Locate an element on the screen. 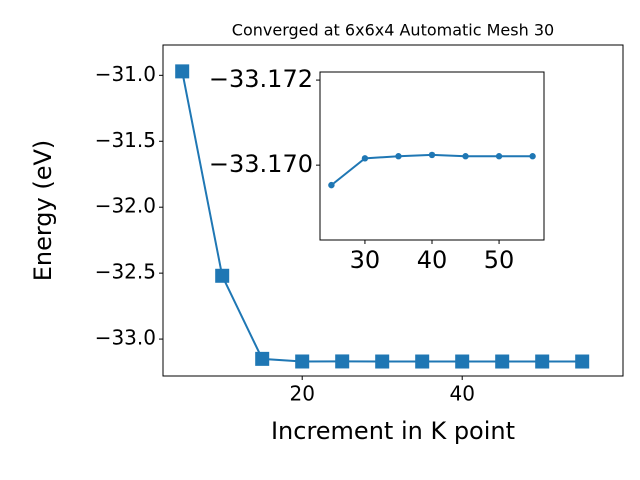  y-tick-label: −33.172 is located at coordinates (261, 79).